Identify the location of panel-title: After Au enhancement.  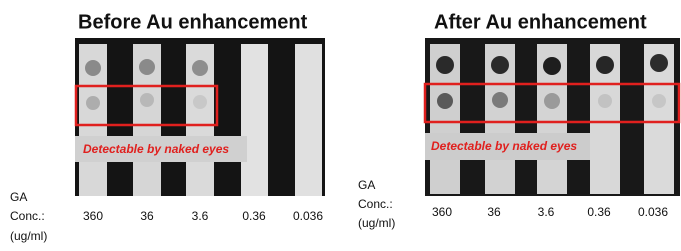
(540, 22).